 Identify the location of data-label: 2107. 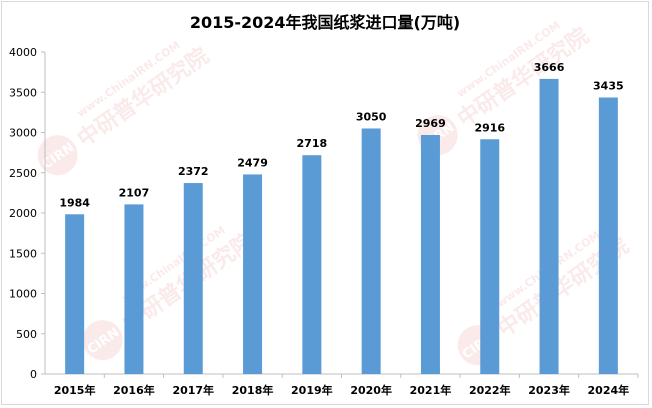
(134, 192).